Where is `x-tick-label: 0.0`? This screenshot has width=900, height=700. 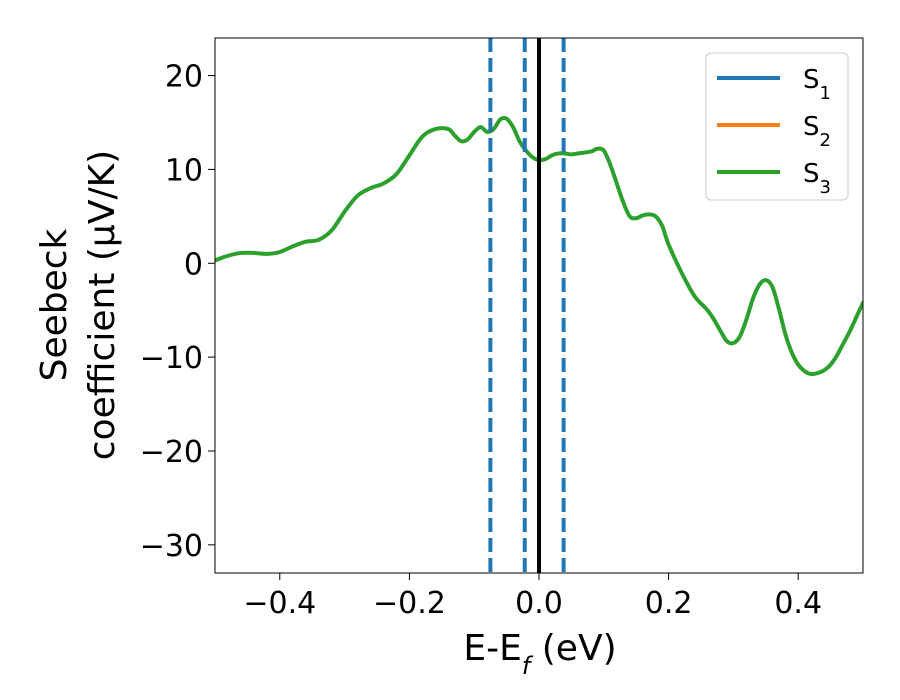 x-tick-label: 0.0 is located at coordinates (539, 603).